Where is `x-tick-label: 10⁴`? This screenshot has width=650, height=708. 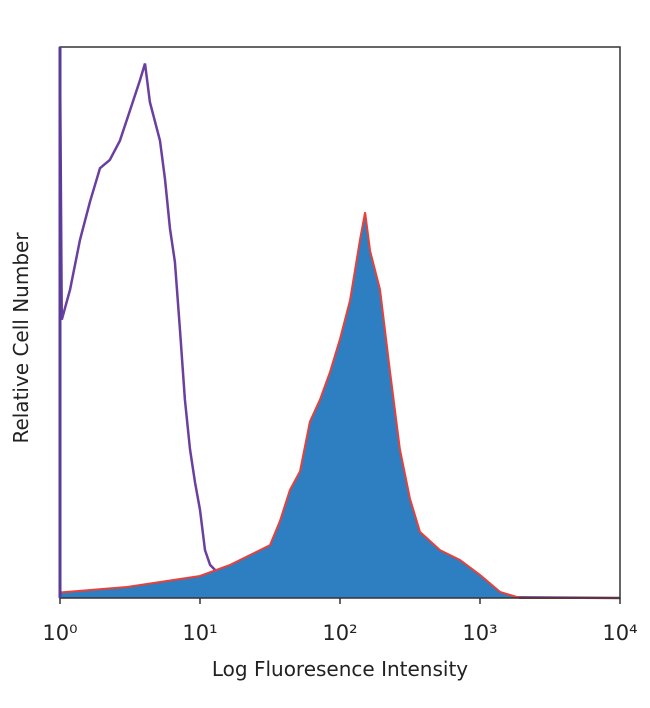 x-tick-label: 10⁴ is located at coordinates (619, 633).